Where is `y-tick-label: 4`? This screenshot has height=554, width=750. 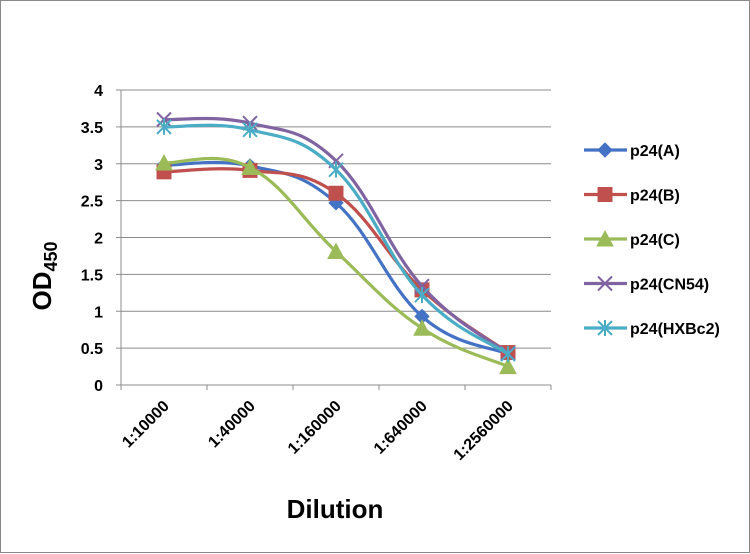
y-tick-label: 4 is located at coordinates (98, 91).